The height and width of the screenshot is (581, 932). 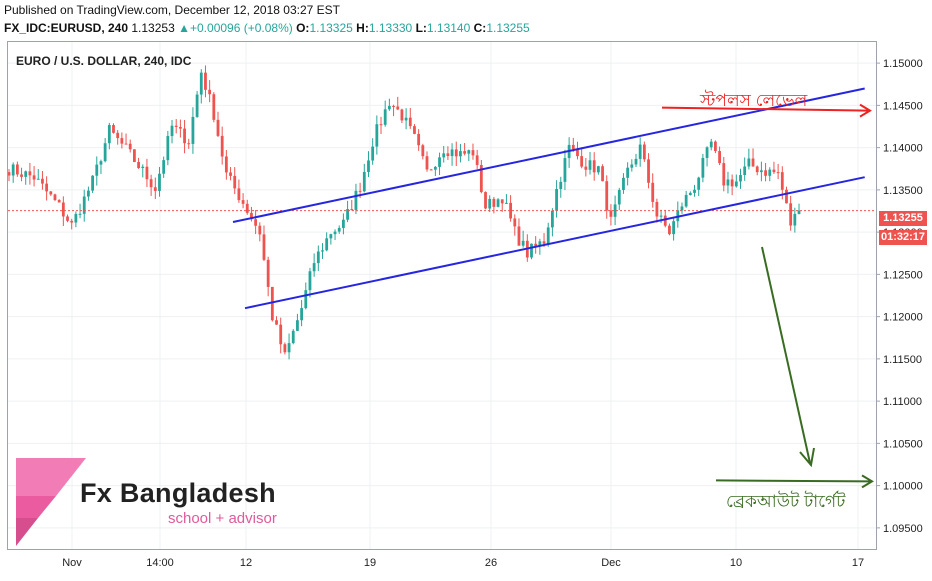 I want to click on y-tick-label: 1.15000, so click(x=903, y=64).